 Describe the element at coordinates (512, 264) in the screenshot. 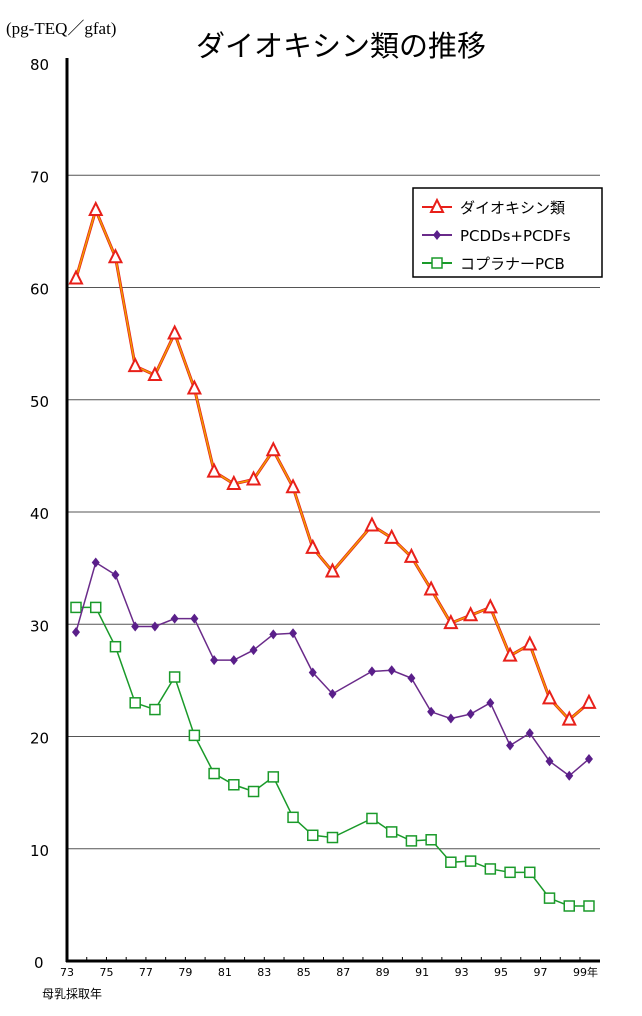

I see `legend-label: コプラナーPCB` at that location.